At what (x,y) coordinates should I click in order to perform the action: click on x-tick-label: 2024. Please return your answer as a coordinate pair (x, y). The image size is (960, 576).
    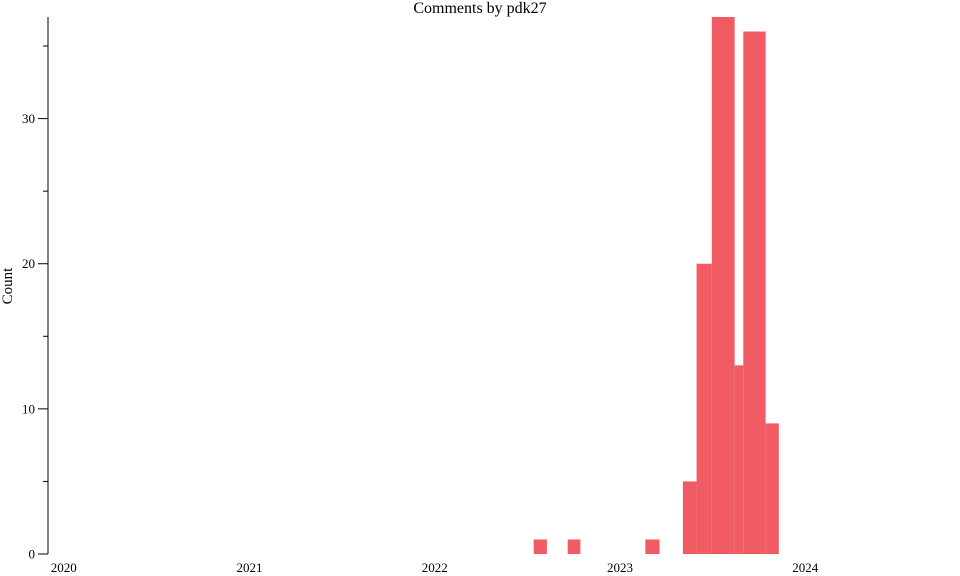
    Looking at the image, I should click on (805, 567).